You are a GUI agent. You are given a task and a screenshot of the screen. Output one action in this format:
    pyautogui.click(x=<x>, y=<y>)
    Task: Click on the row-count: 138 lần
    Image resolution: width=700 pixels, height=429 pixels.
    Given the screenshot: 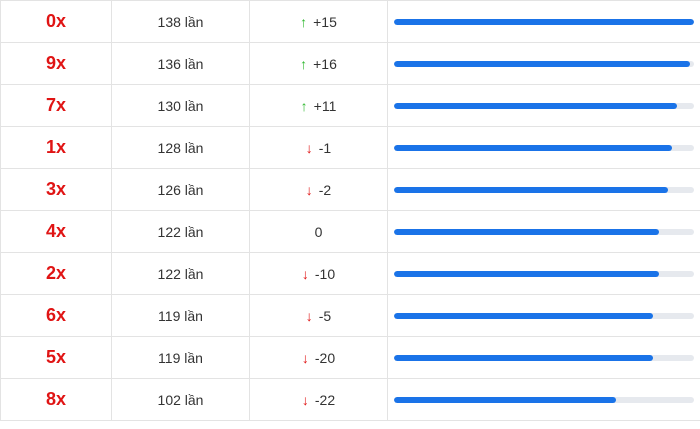 What is the action you would take?
    pyautogui.click(x=180, y=21)
    